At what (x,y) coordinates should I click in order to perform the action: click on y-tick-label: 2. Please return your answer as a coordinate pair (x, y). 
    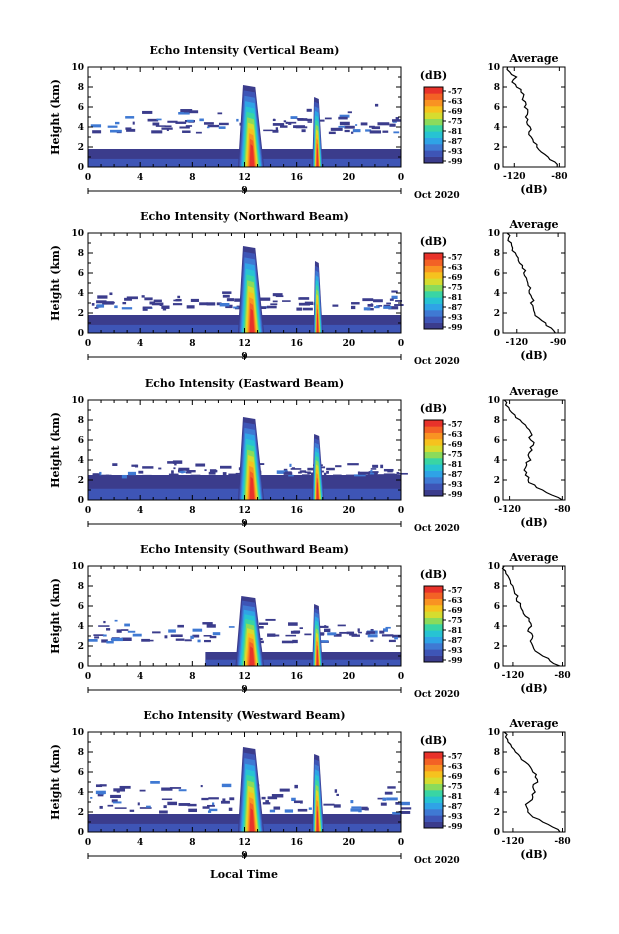
    Looking at the image, I should click on (81, 481).